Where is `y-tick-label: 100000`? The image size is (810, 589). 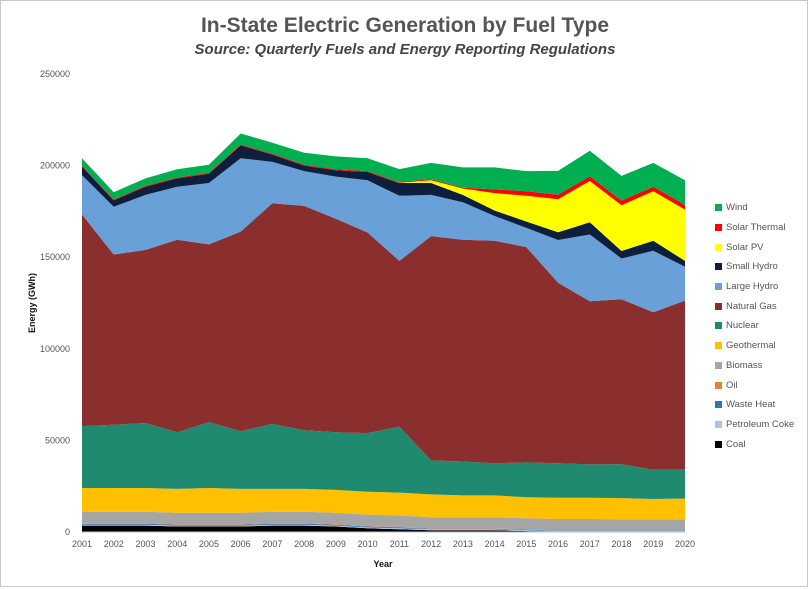 y-tick-label: 100000 is located at coordinates (55, 349).